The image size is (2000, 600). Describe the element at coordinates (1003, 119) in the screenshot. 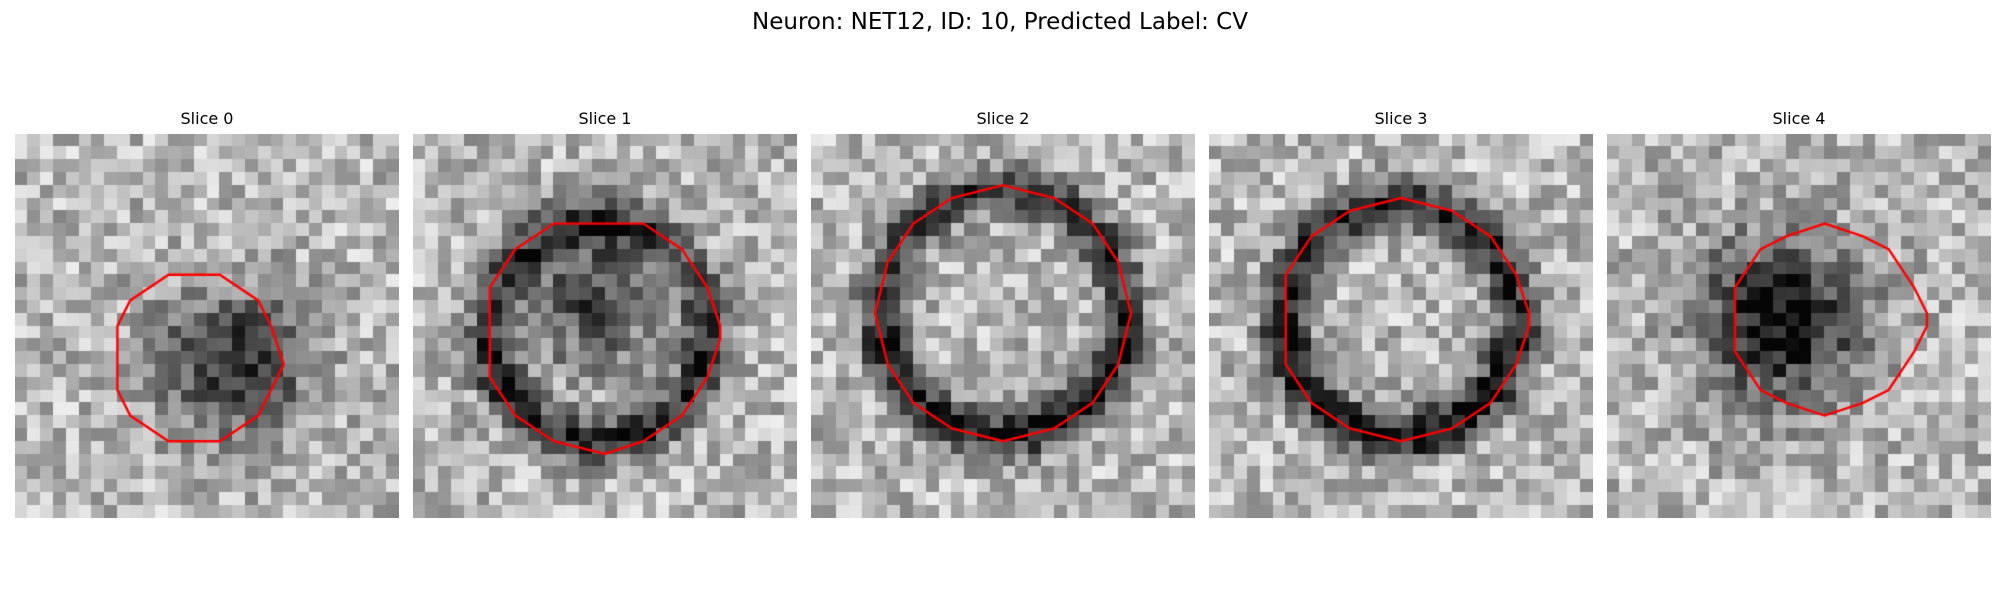

I see `slice-title: Slice 2` at that location.